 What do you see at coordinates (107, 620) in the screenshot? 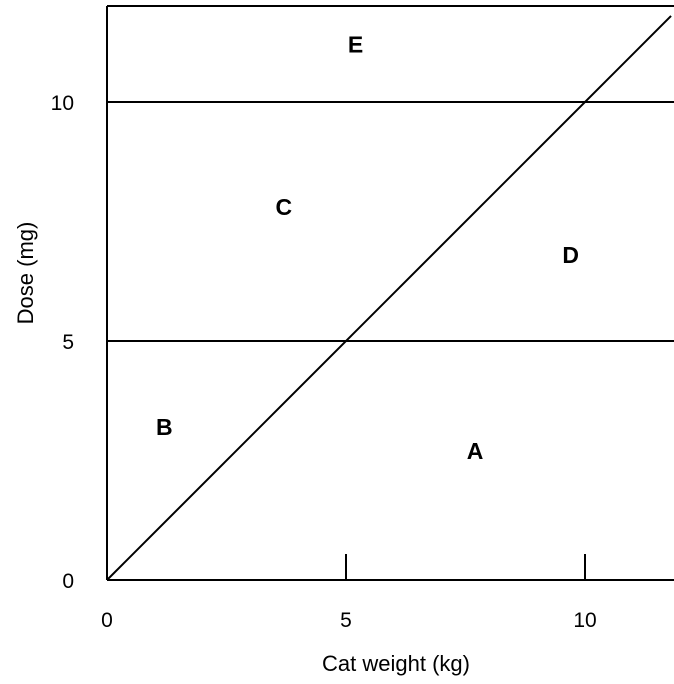
I see `x-tick-label-0: 0` at bounding box center [107, 620].